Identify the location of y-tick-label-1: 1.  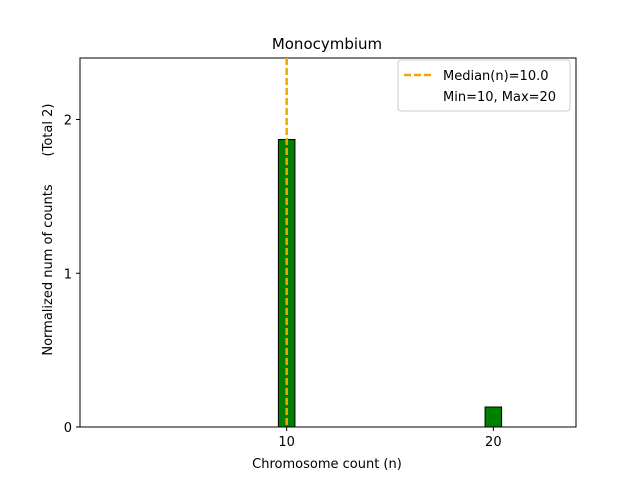
(68, 274).